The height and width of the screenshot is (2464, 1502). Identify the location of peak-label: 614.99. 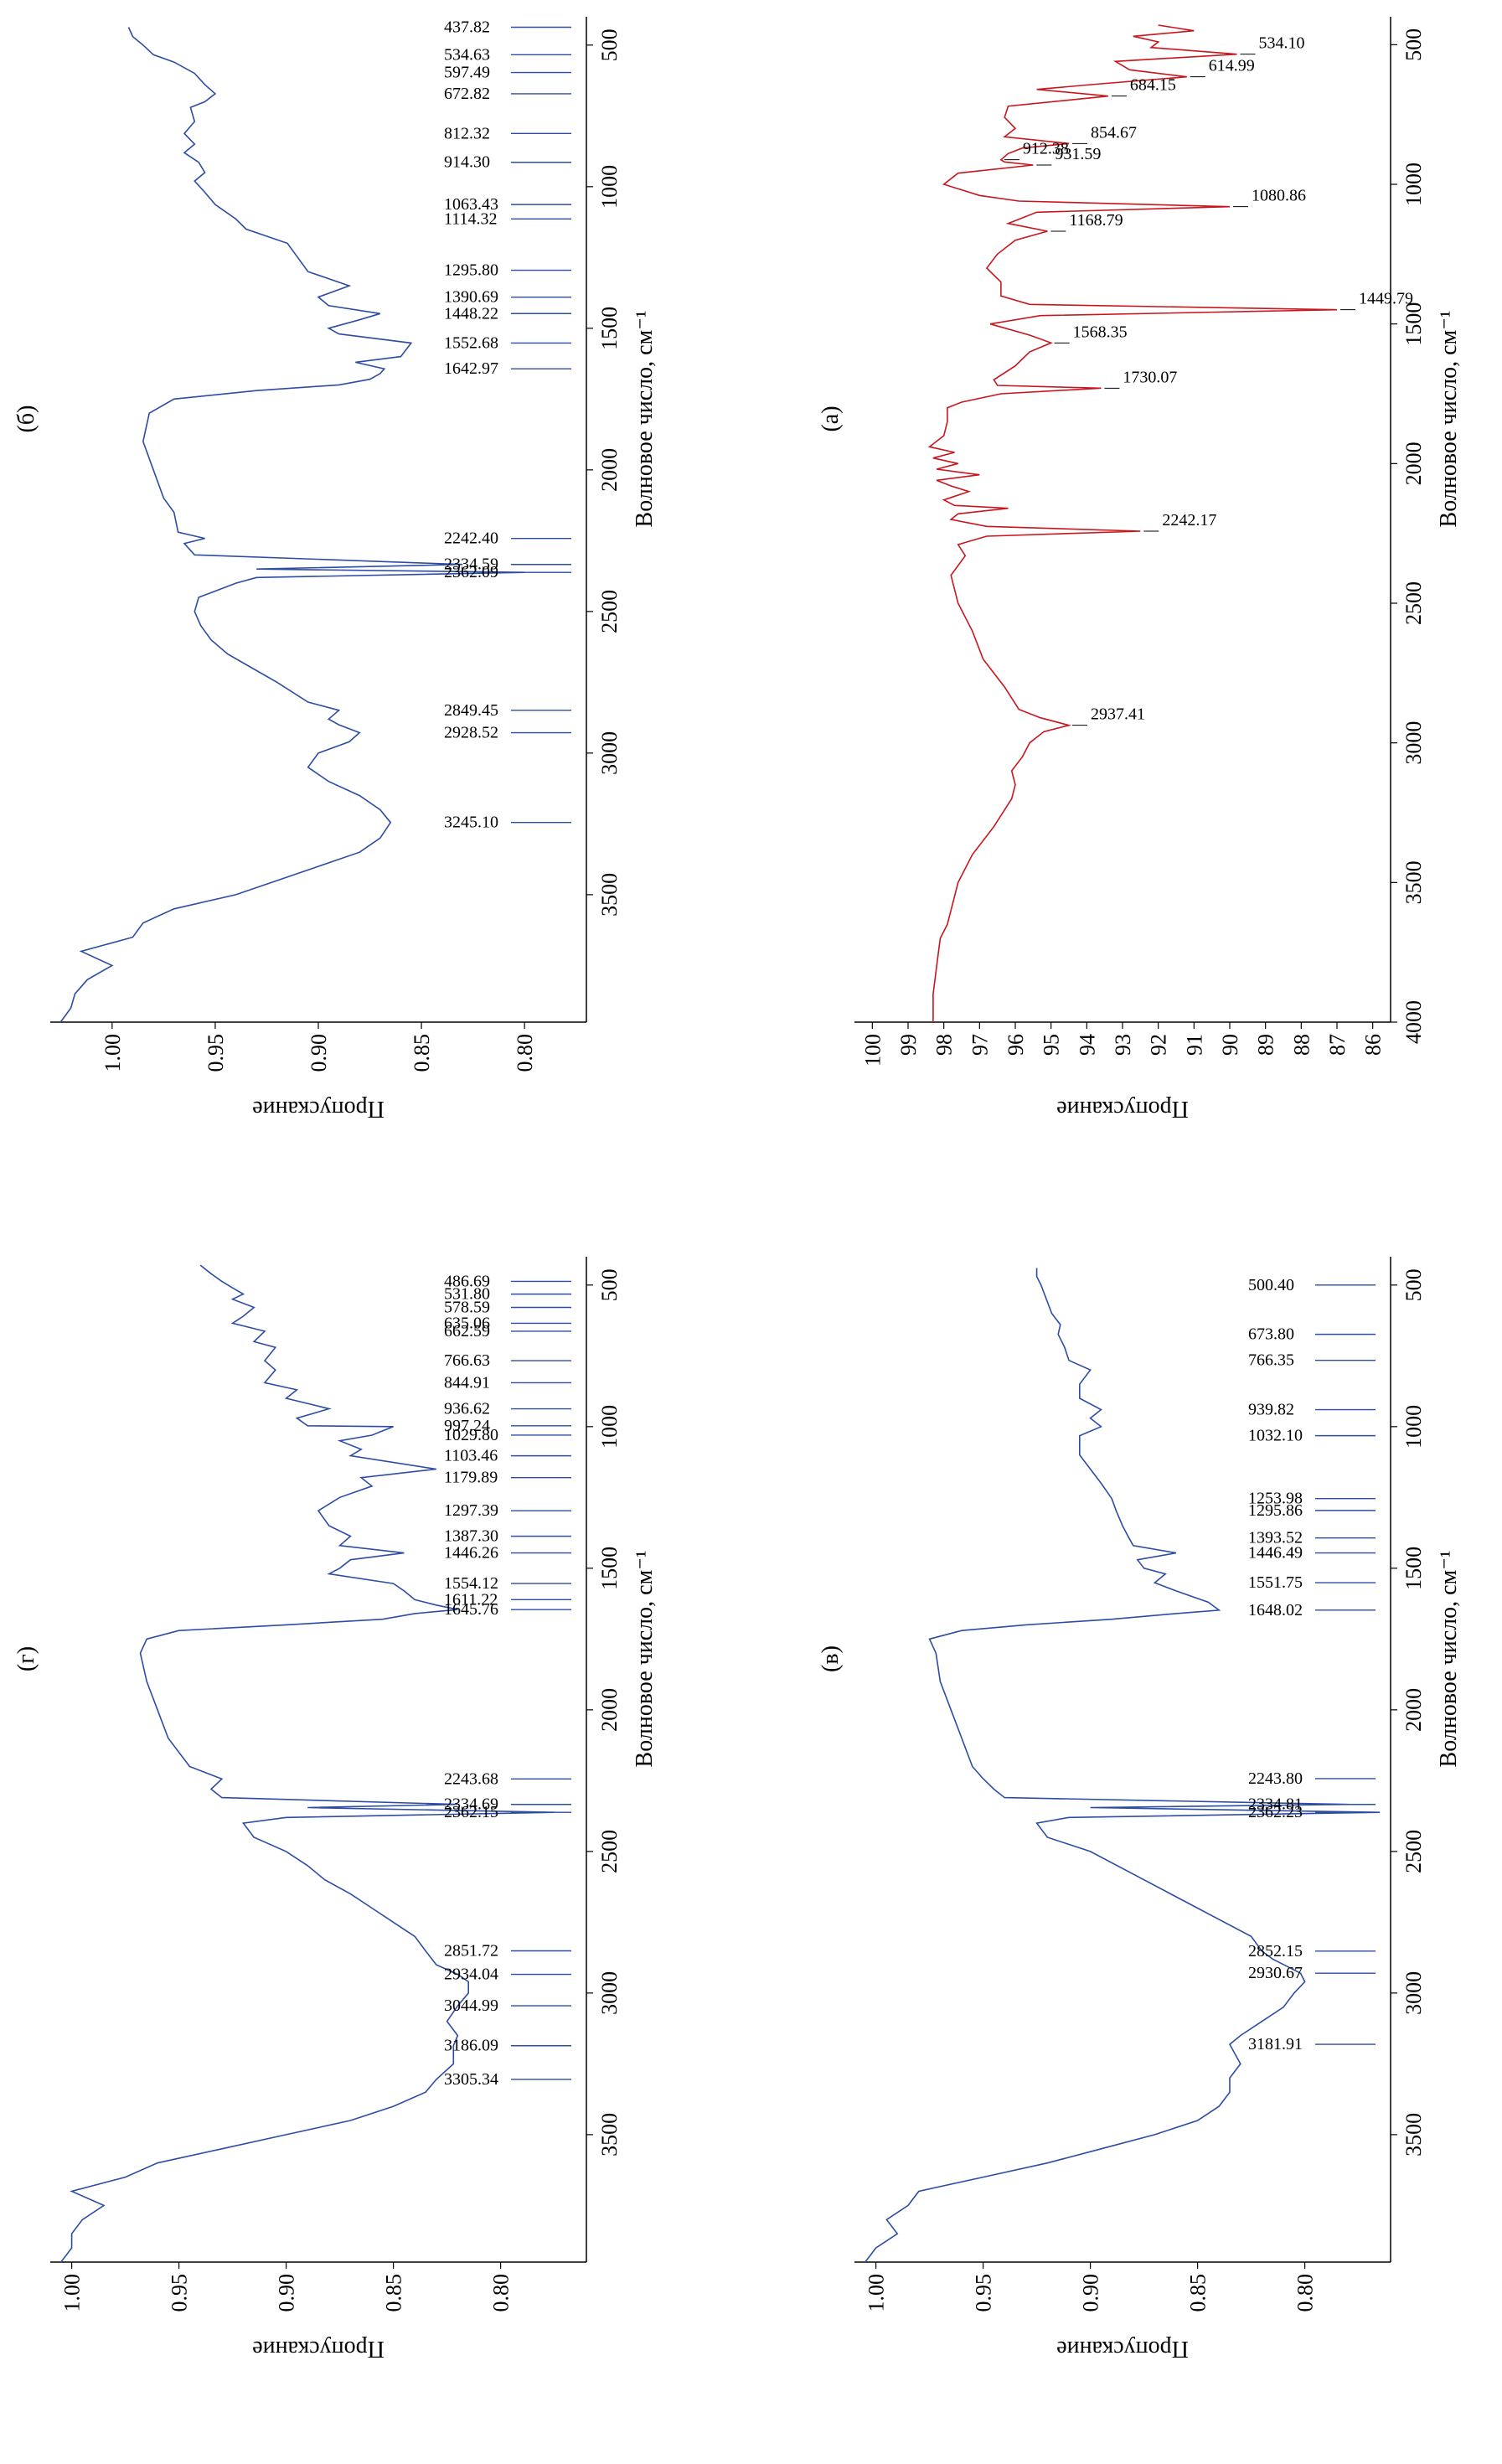
(1232, 66).